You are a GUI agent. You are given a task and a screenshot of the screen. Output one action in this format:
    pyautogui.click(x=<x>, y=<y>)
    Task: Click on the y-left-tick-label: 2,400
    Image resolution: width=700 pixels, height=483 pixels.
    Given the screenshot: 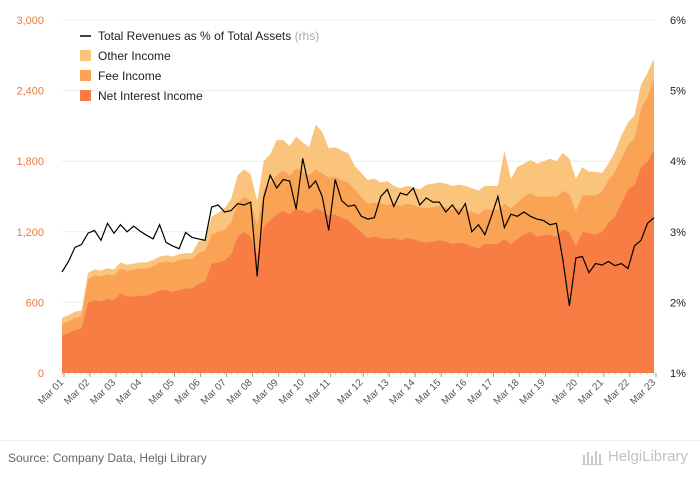 What is the action you would take?
    pyautogui.click(x=30, y=92)
    